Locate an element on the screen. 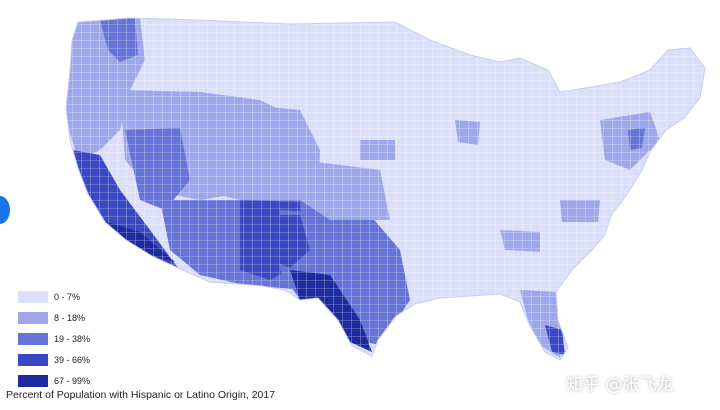  legend-label: 0 - 7% is located at coordinates (67, 297).